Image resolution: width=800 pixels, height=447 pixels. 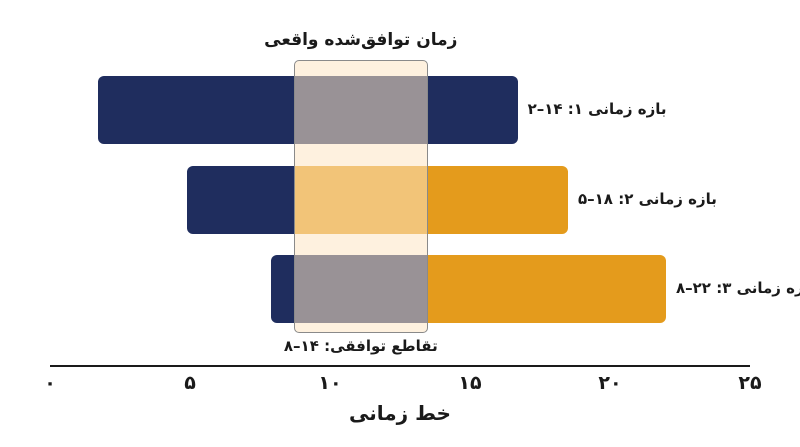 What do you see at coordinates (597, 109) in the screenshot?
I see `interval-label-1: بازه زمانی ۱: ۱۴–۲` at bounding box center [597, 109].